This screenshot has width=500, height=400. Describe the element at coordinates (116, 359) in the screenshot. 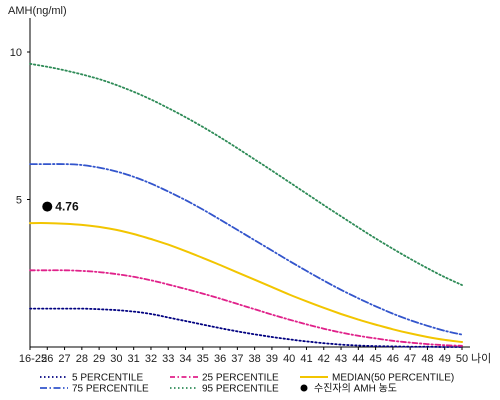

I see `x-tick-label: 30` at that location.